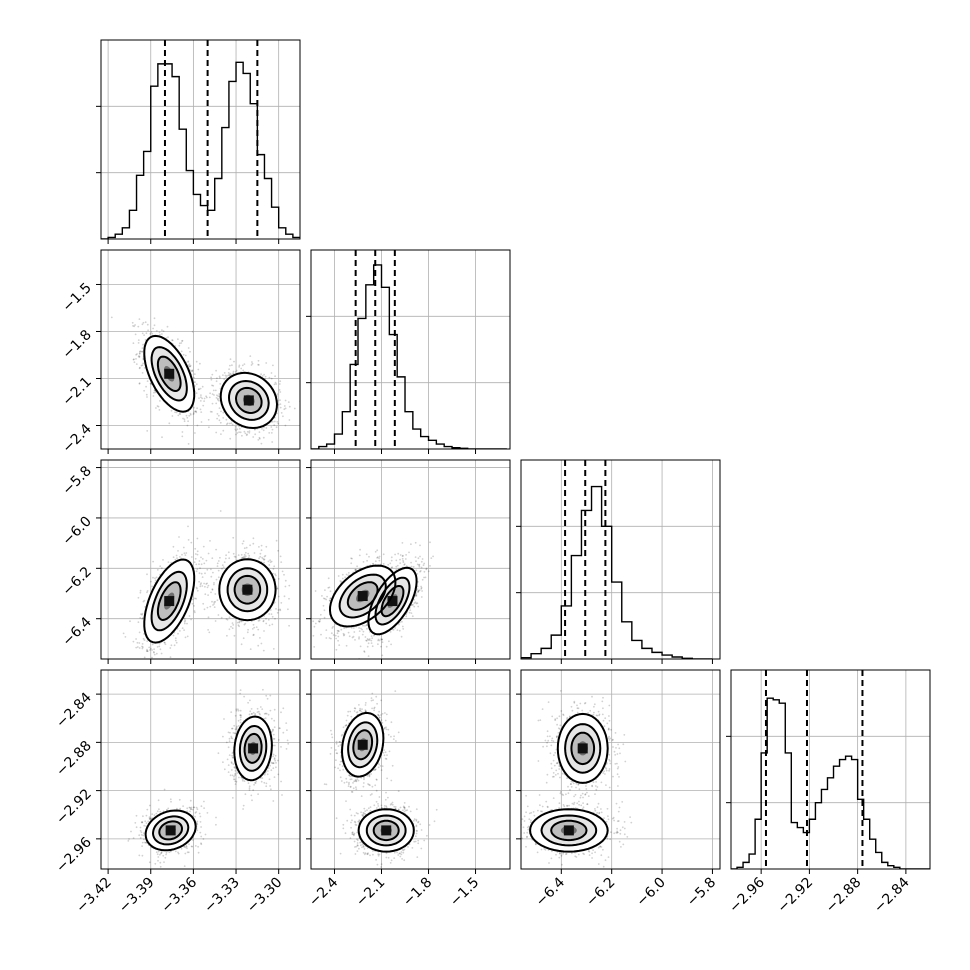 This screenshot has width=970, height=970. Describe the element at coordinates (409, 356) in the screenshot. I see `histogram-step-line` at that location.